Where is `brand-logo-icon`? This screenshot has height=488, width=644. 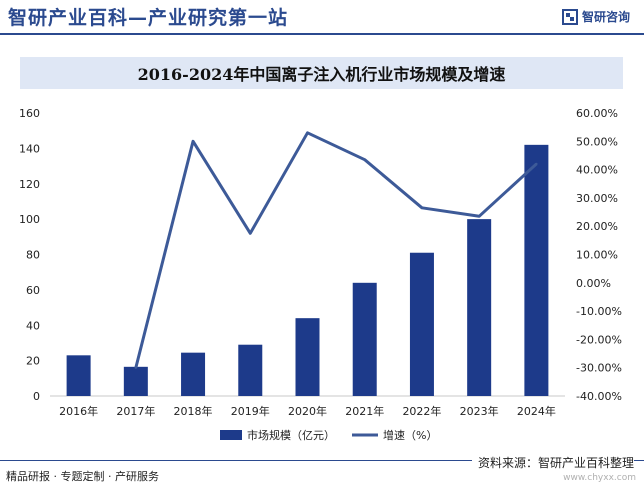
brand-logo-icon is located at coordinates (569, 16).